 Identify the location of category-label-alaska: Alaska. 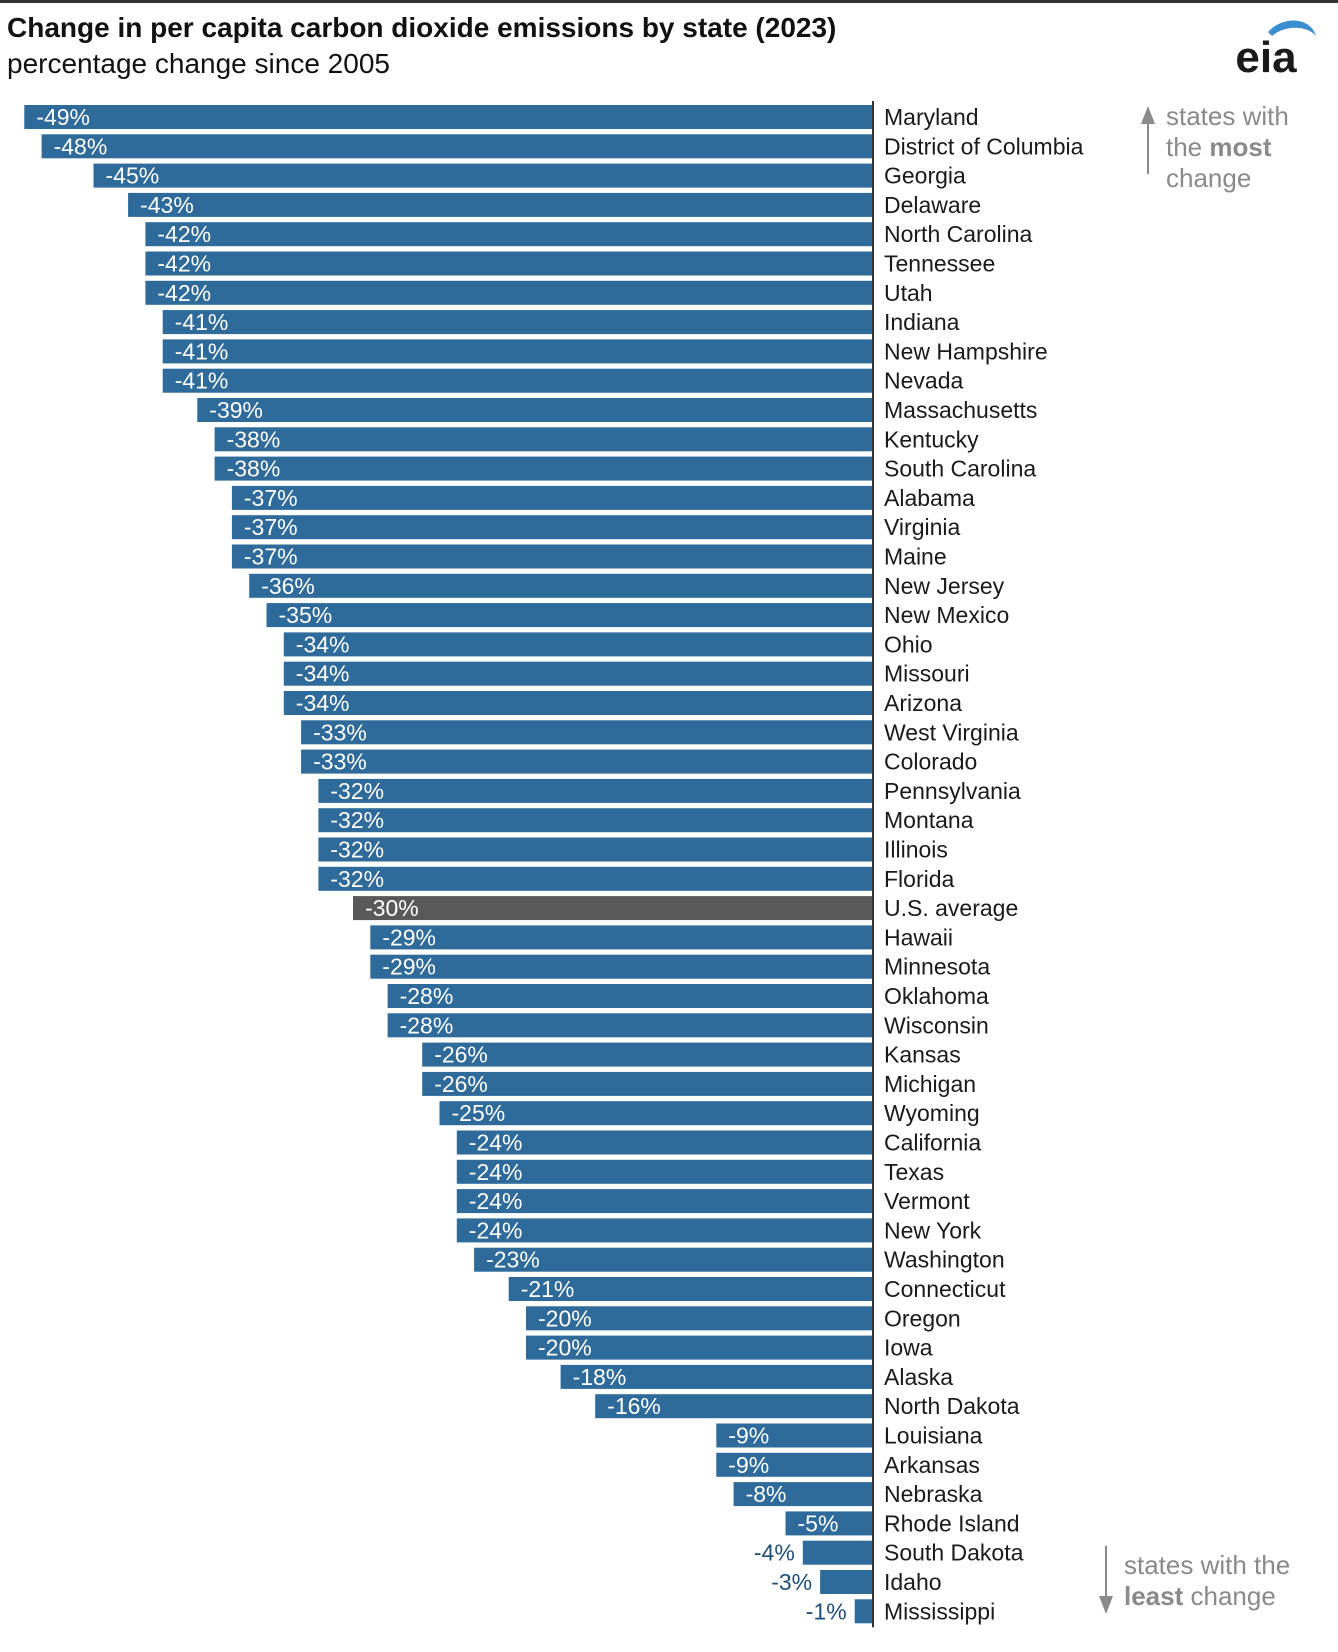
(918, 1377).